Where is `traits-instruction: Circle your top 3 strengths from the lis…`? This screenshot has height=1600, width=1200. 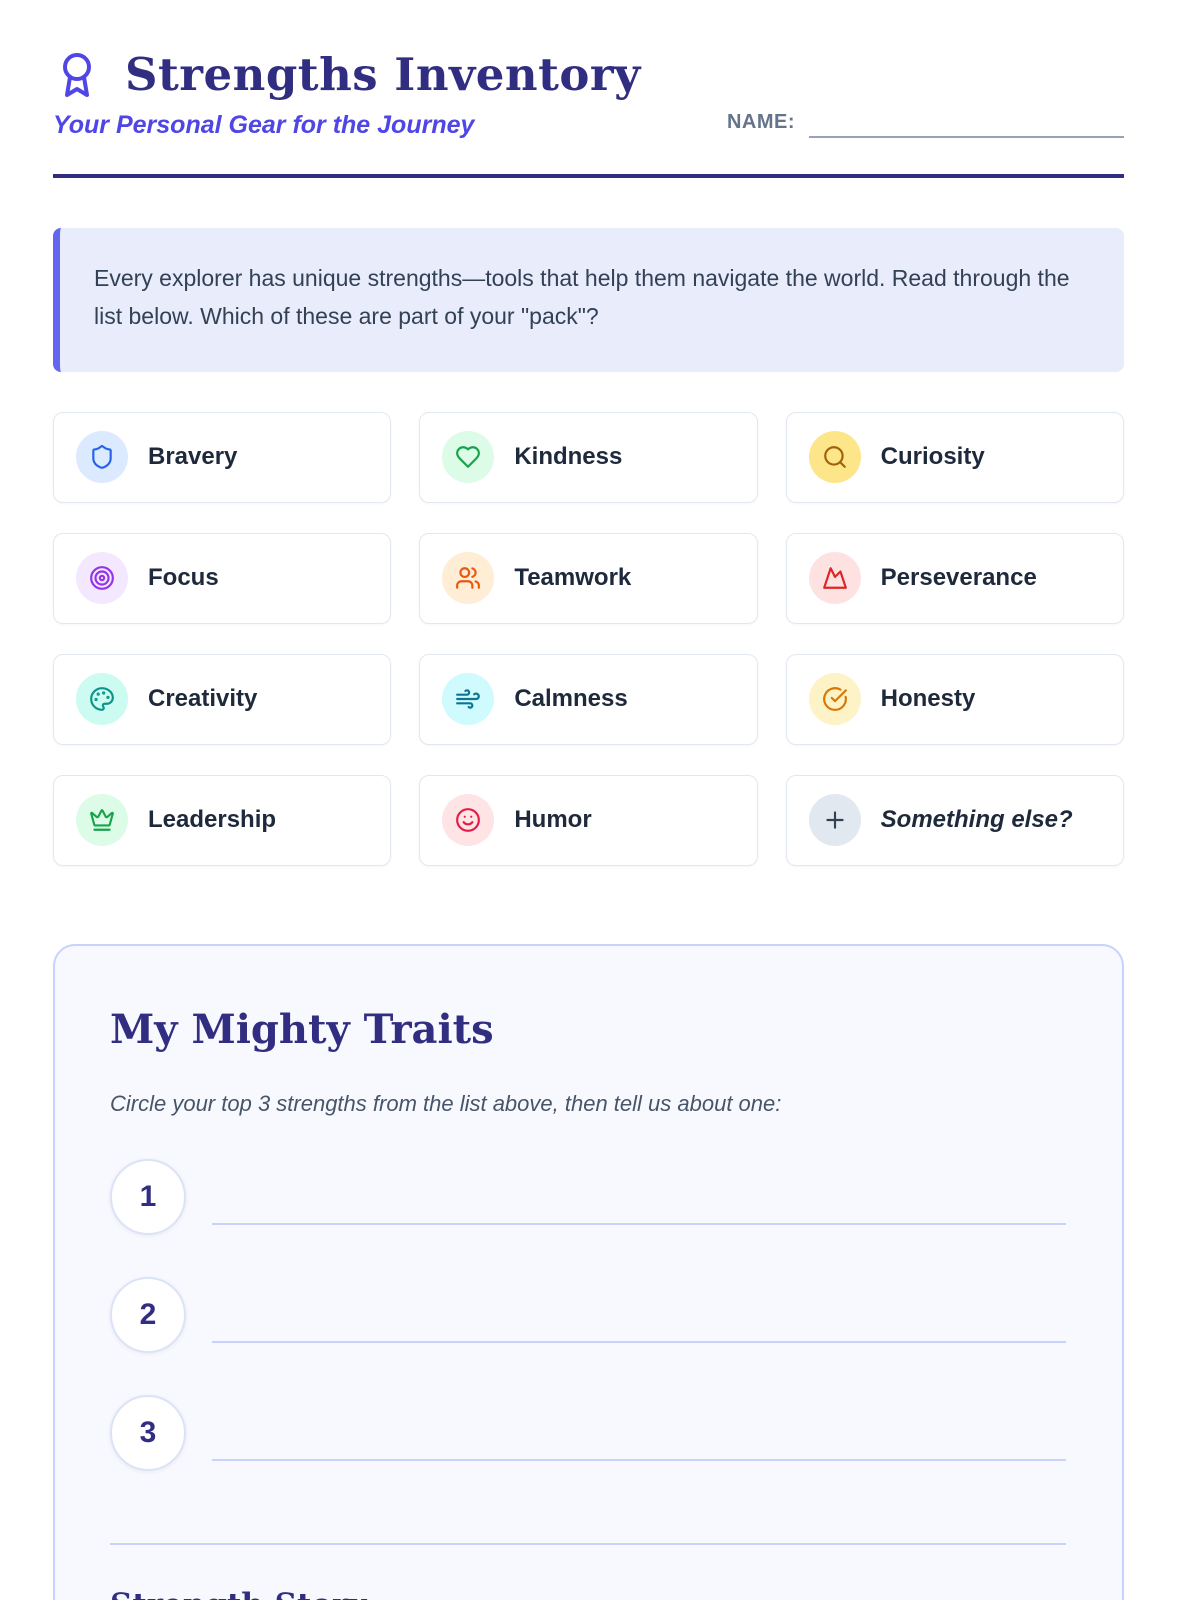
traits-instruction: Circle your top 3 strengths from the lis… is located at coordinates (446, 1103).